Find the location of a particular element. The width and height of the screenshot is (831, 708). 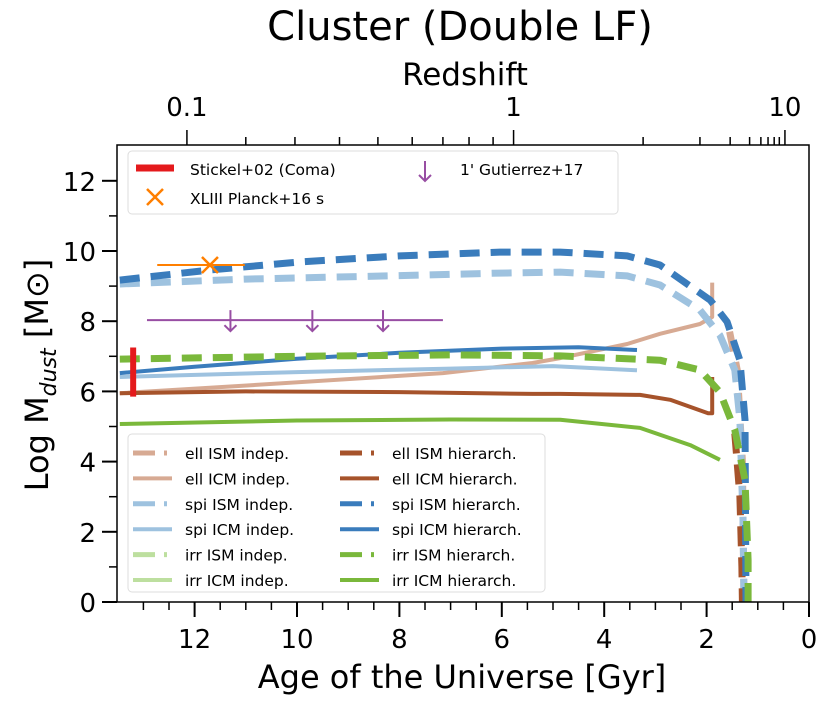

top-axis-label: Redshift is located at coordinates (465, 75).